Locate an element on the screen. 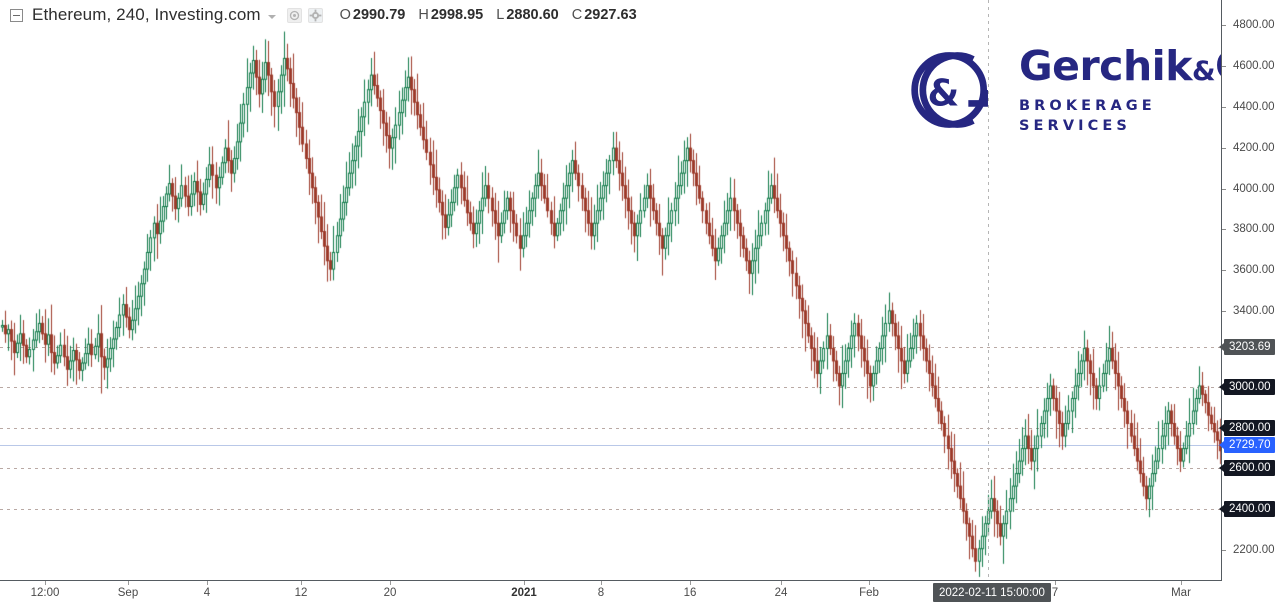 The height and width of the screenshot is (607, 1280). price-tick-label: 4200.00 is located at coordinates (1254, 148).